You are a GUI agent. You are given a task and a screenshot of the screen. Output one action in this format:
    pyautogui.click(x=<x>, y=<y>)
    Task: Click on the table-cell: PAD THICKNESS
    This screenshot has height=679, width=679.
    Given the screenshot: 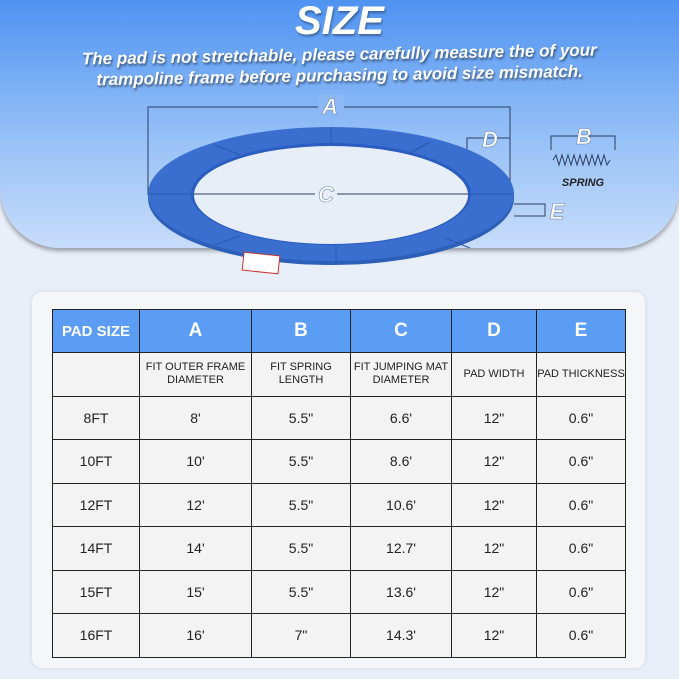 What is the action you would take?
    pyautogui.click(x=581, y=374)
    